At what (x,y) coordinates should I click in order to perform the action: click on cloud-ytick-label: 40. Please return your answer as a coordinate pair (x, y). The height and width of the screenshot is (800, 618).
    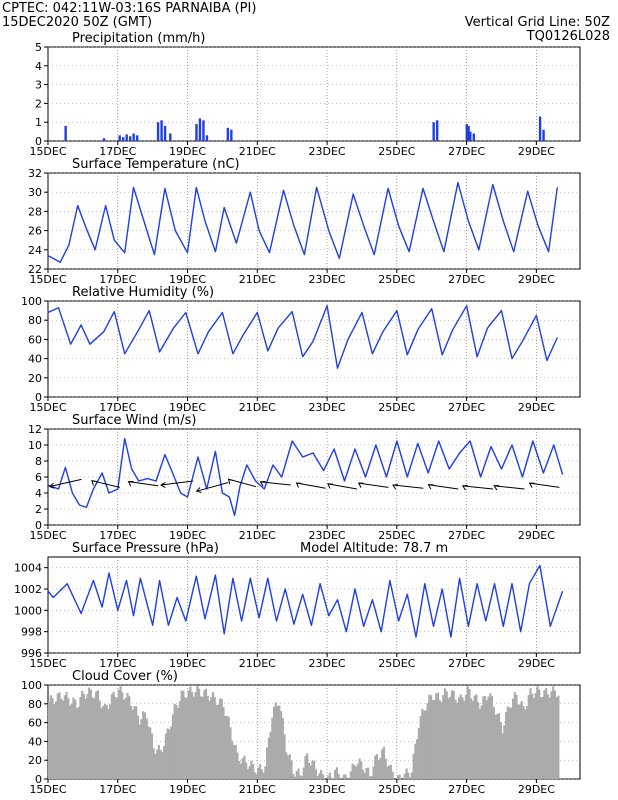
    Looking at the image, I should click on (35, 741).